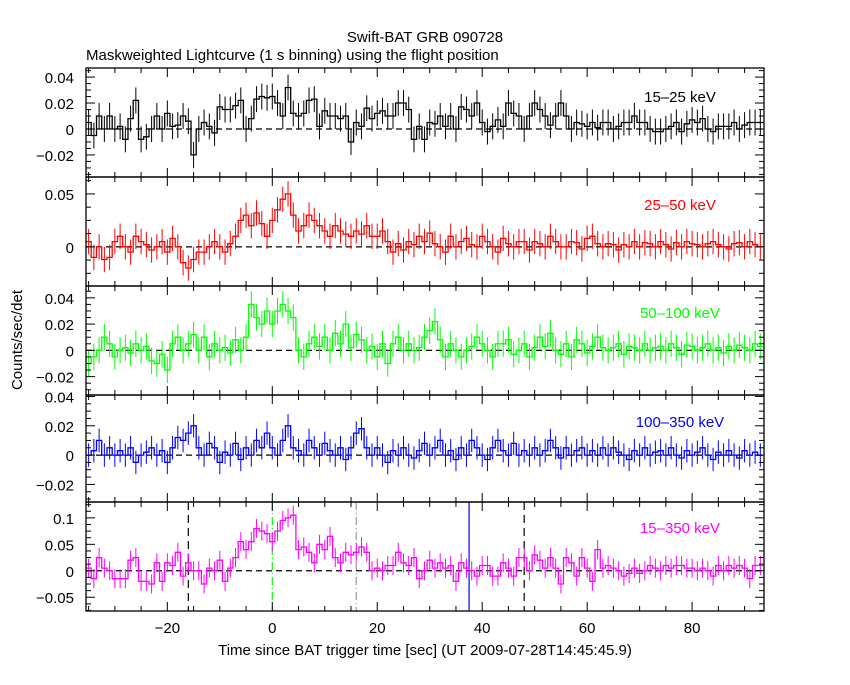  What do you see at coordinates (17, 339) in the screenshot?
I see `y-axis-label: Counts/sec/det` at bounding box center [17, 339].